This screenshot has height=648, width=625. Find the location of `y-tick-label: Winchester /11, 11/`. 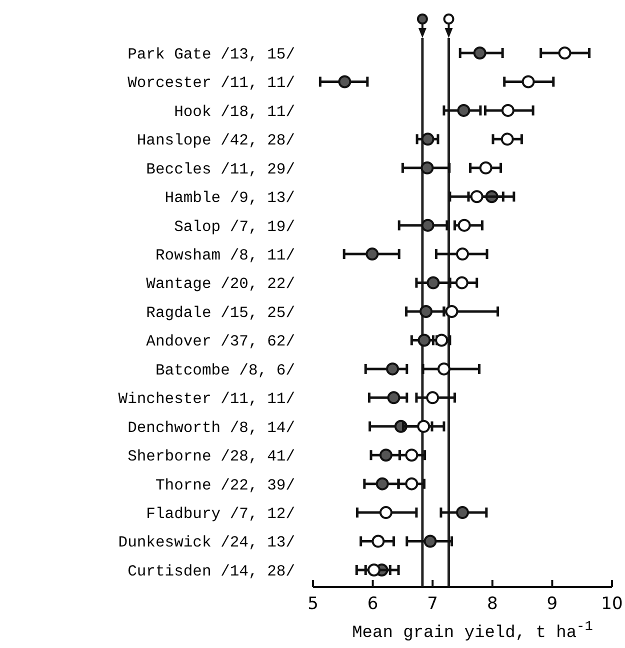

y-tick-label: Winchester /11, 11/ is located at coordinates (206, 399).